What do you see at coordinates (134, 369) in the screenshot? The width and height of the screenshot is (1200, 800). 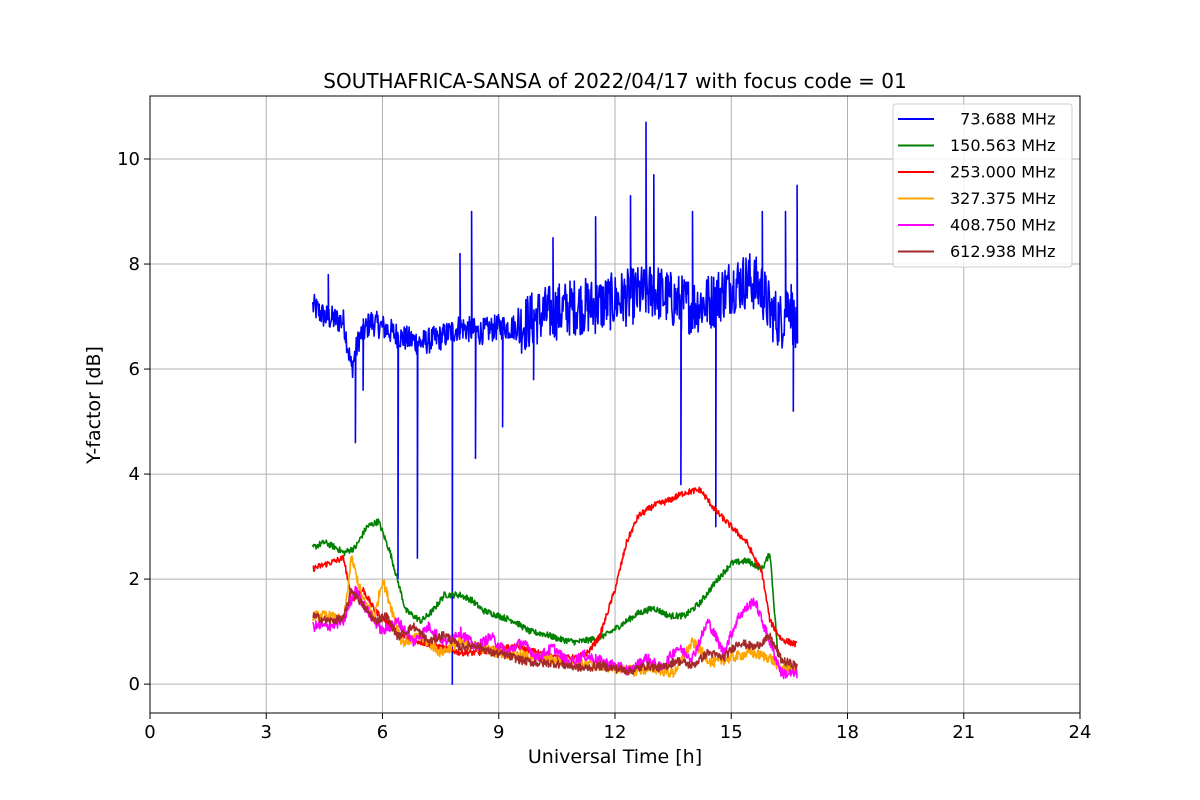 I see `y-tick-label: 6` at bounding box center [134, 369].